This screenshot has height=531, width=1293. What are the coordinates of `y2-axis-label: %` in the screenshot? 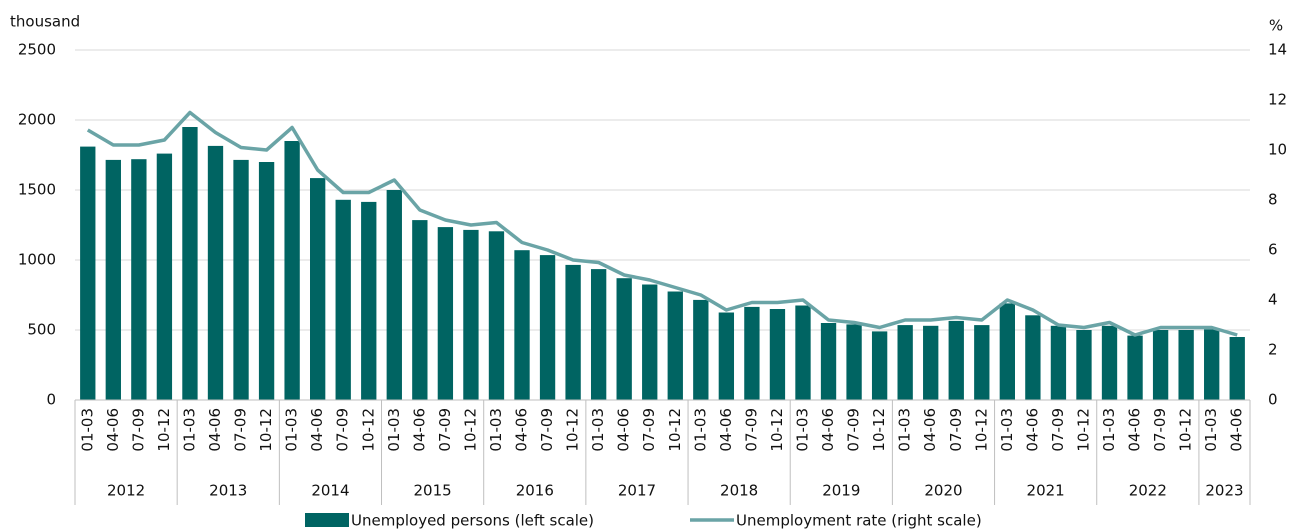 It's located at (1276, 26).